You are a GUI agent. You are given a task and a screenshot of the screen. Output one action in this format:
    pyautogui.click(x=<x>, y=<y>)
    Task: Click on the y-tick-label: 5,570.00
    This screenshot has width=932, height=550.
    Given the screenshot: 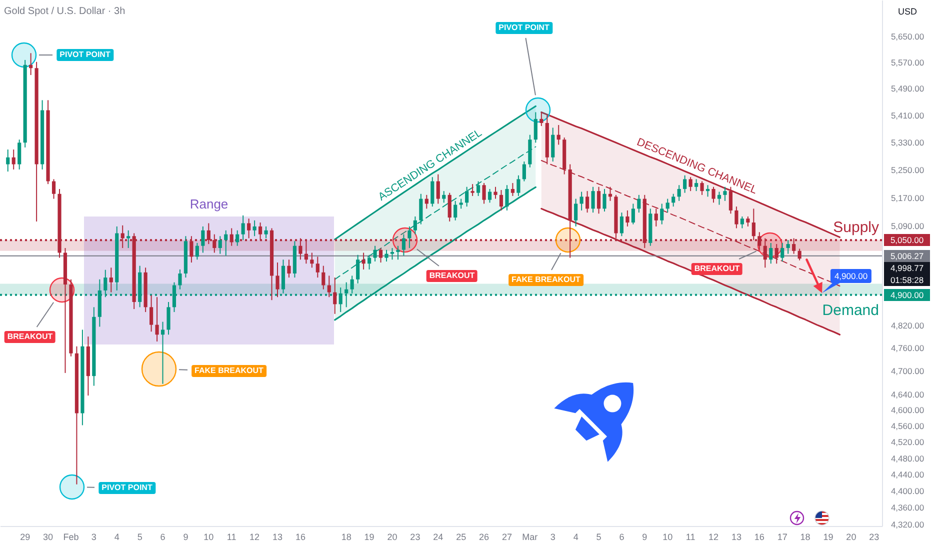 What is the action you would take?
    pyautogui.click(x=907, y=62)
    